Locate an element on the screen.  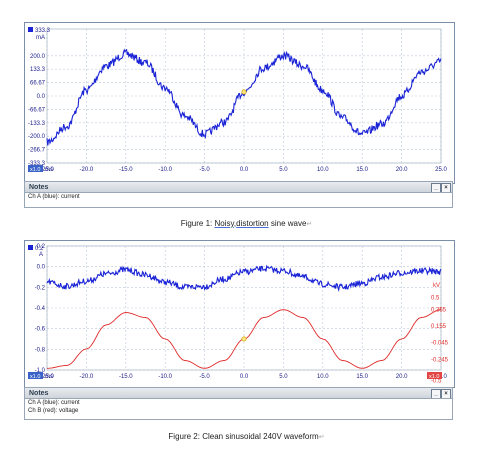
figure1-notes-title: Notes is located at coordinates (39, 187).